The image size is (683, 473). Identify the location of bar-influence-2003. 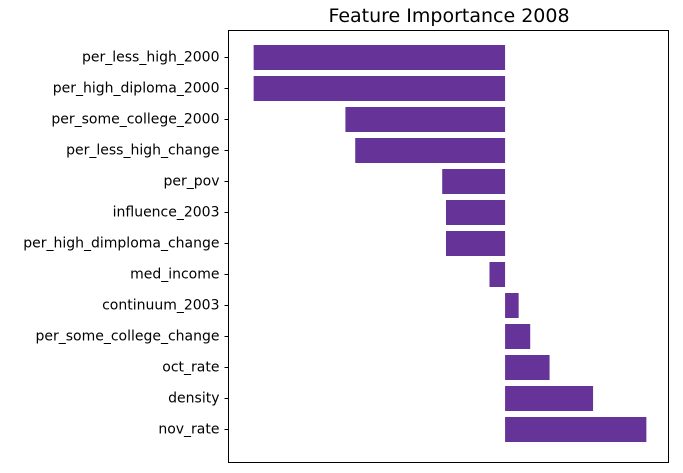
(475, 212).